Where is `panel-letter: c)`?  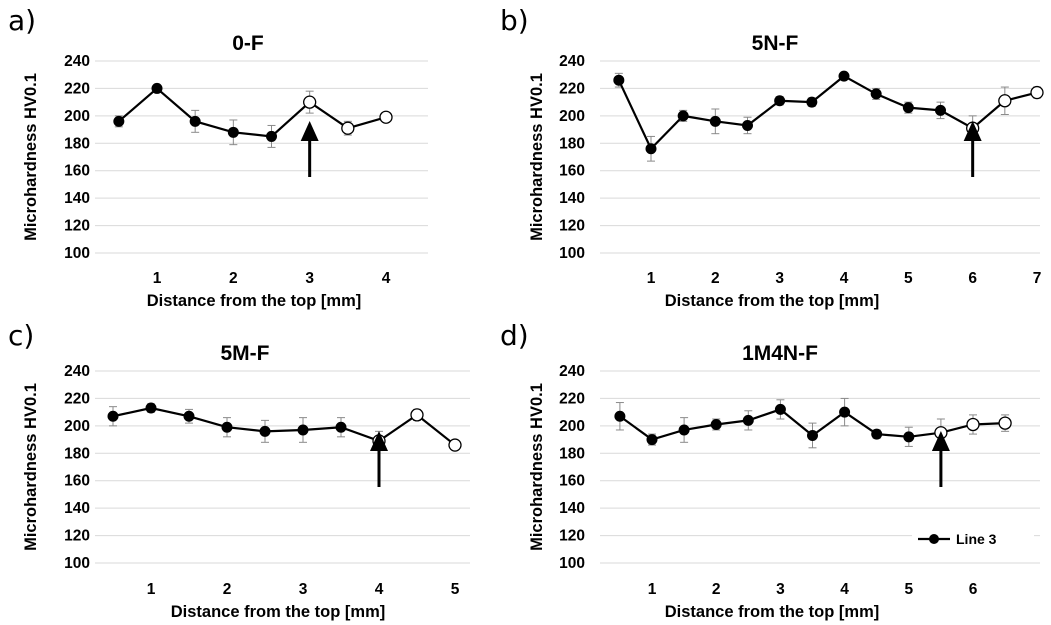
panel-letter: c) is located at coordinates (21, 335).